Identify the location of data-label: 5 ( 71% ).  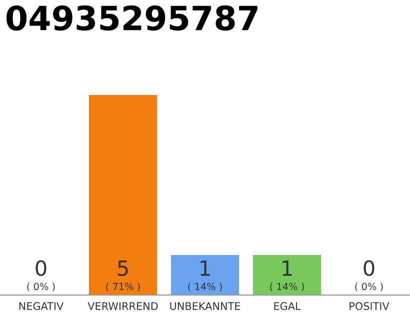
(123, 276).